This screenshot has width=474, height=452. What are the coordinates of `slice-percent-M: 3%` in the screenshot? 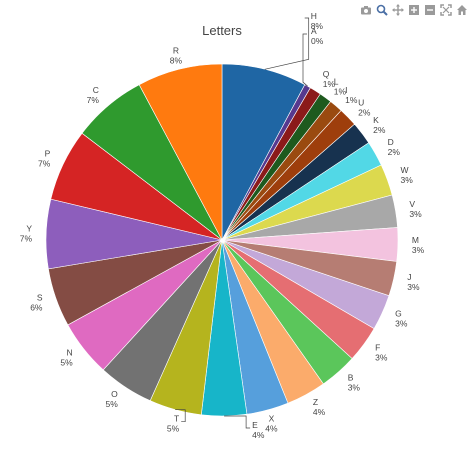 It's located at (418, 250).